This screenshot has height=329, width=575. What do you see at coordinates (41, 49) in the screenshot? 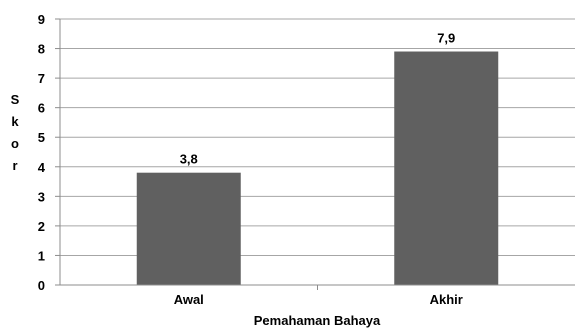
I see `y-tick-label: 8` at bounding box center [41, 49].